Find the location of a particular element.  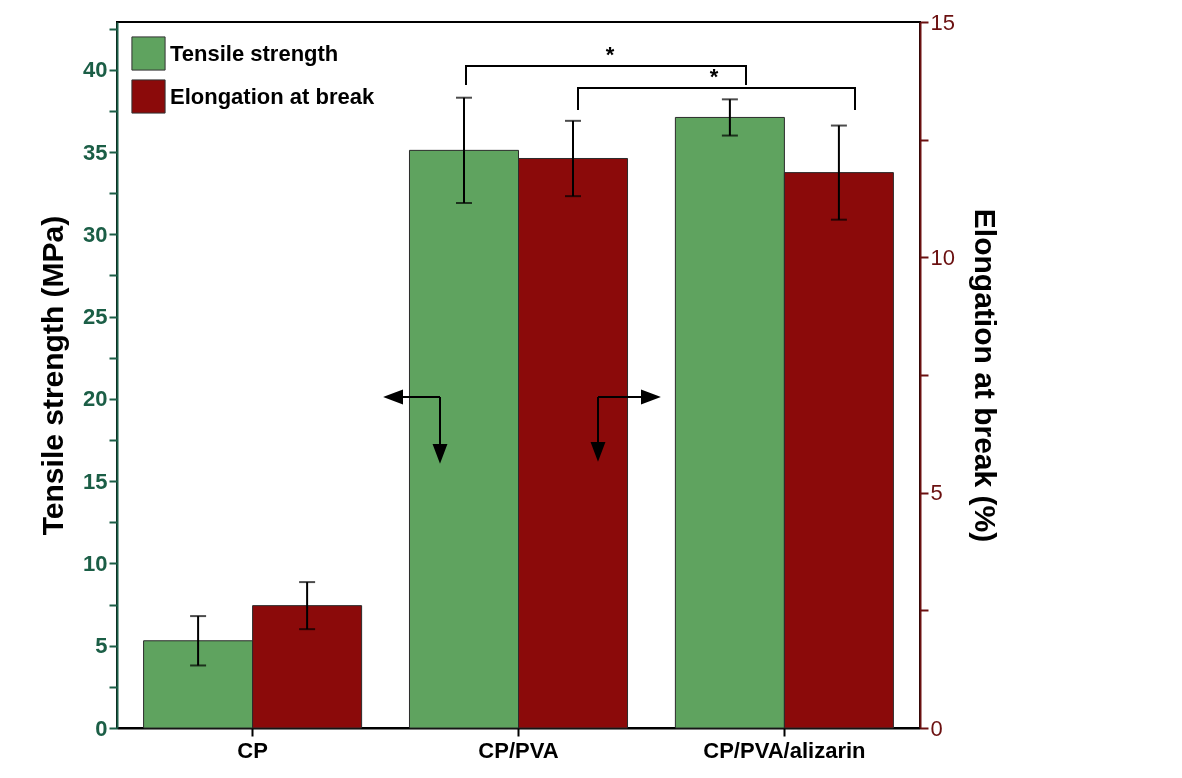

y-tick-label: 30 is located at coordinates (95, 234).